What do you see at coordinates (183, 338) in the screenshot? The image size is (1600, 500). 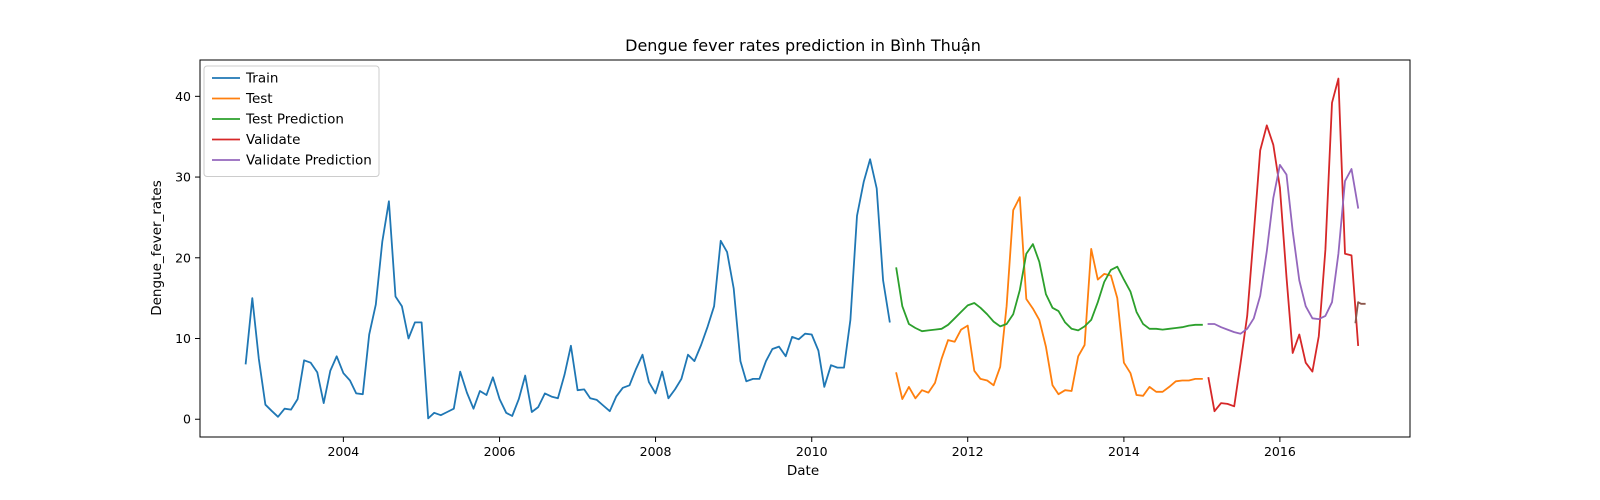 I see `y-tick-label: 10` at bounding box center [183, 338].